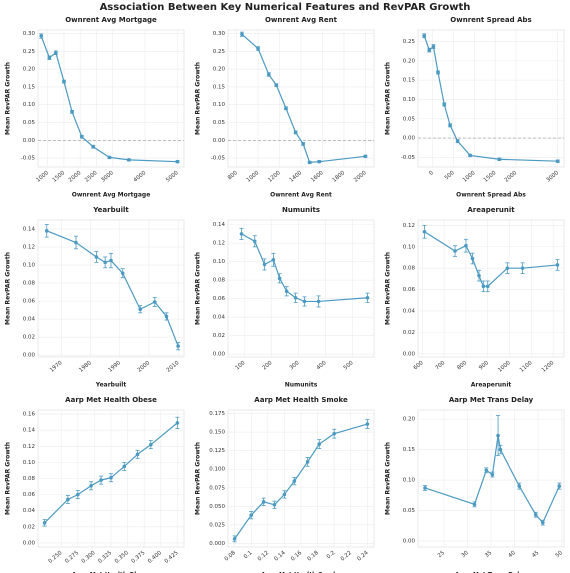 The width and height of the screenshot is (570, 573). Describe the element at coordinates (280, 556) in the screenshot. I see `x-tick-label: 0.14` at that location.